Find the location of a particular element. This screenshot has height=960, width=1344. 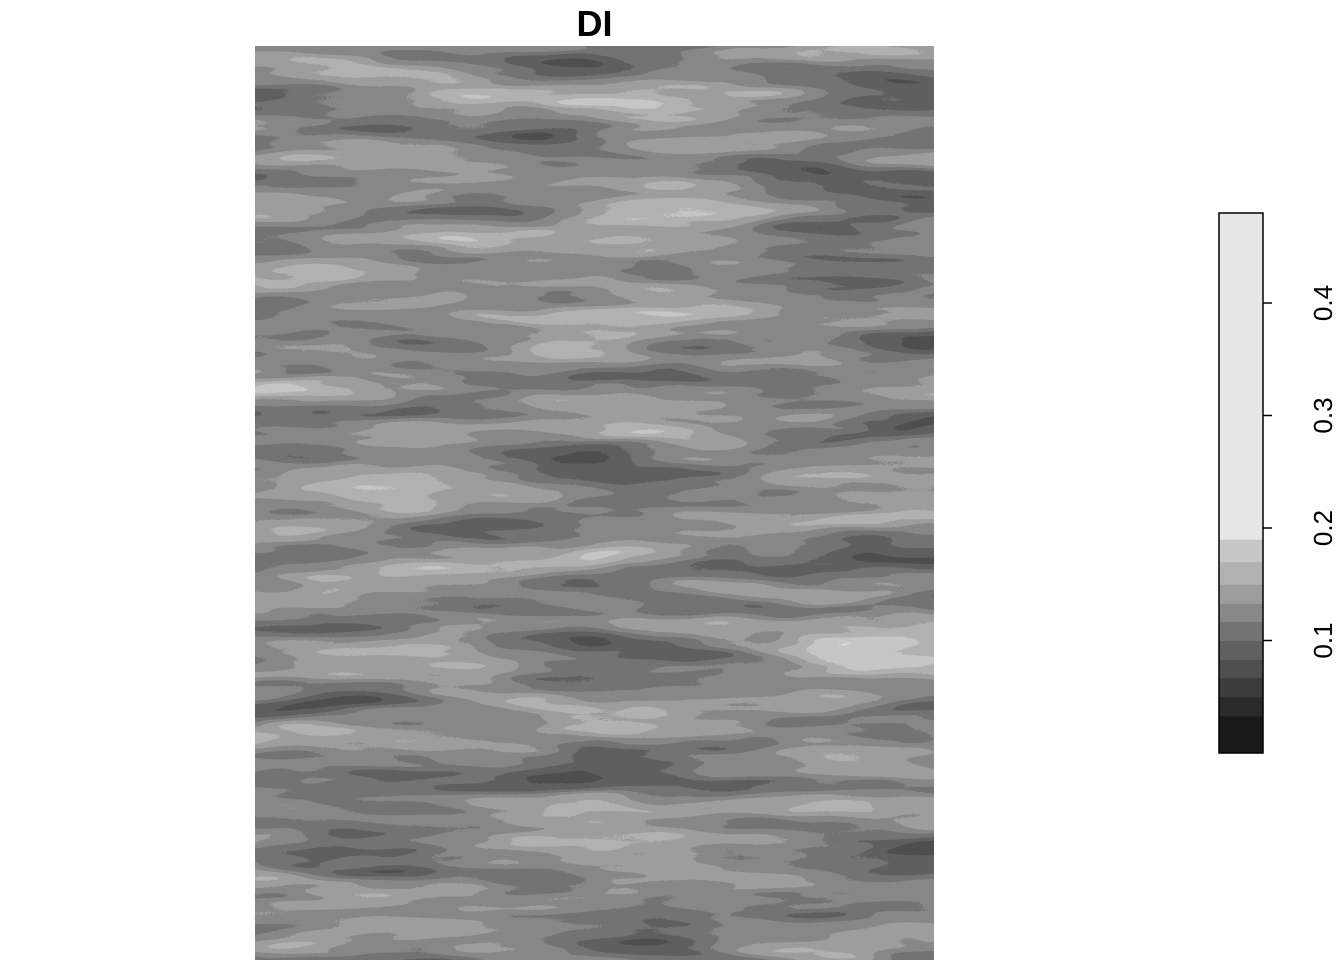

legend-frame is located at coordinates (1241, 483).